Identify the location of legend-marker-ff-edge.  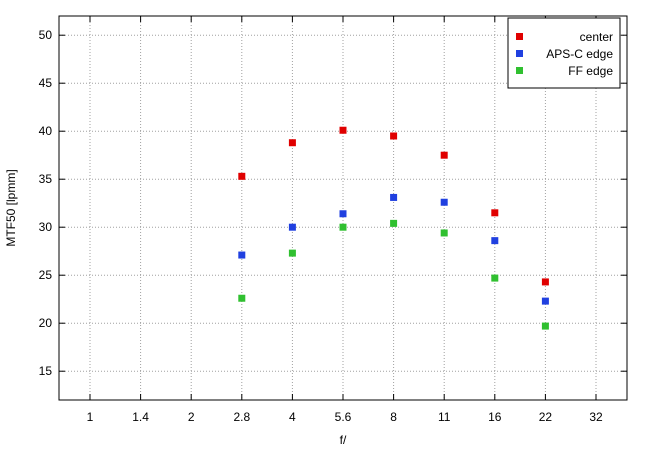
(519, 70).